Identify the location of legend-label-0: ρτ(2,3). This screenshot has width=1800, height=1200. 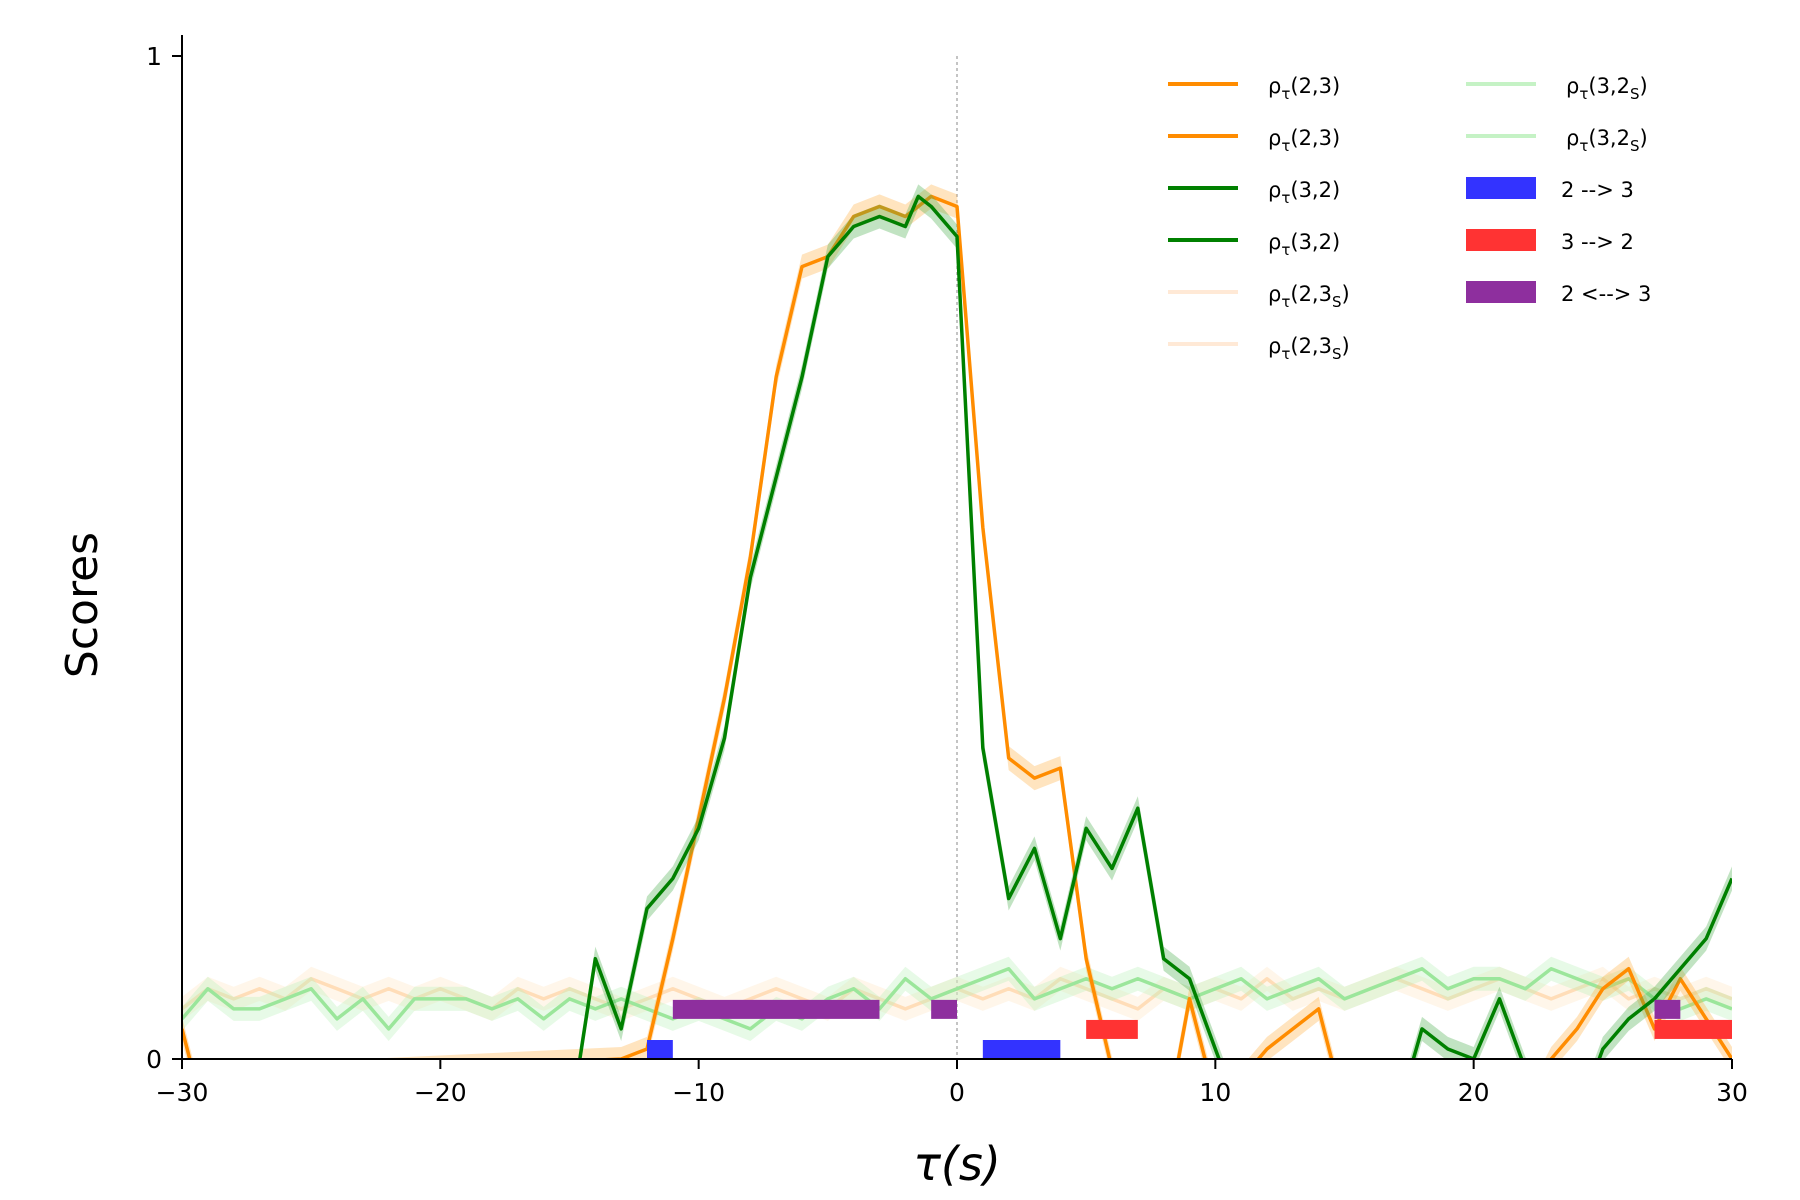
(1304, 88).